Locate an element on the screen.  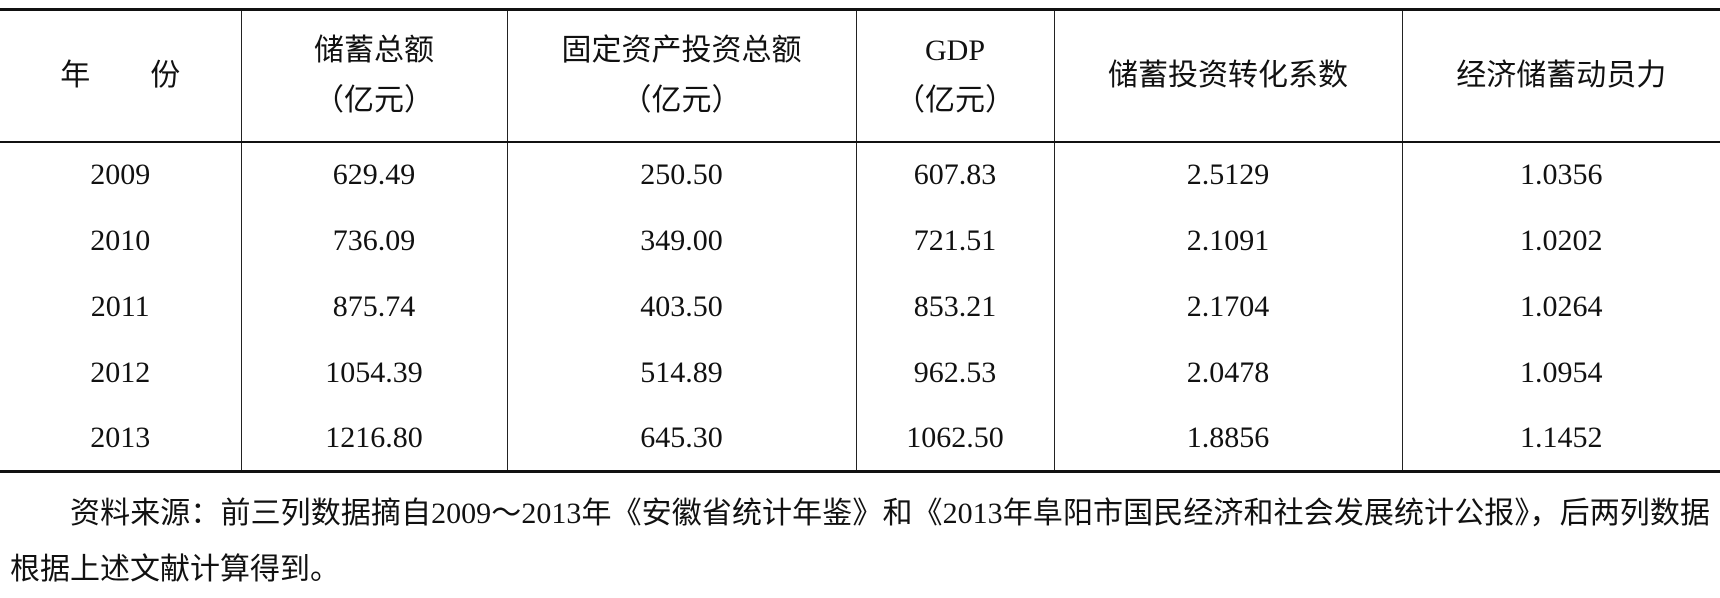
header-cell: GDP（亿元） is located at coordinates (955, 76).